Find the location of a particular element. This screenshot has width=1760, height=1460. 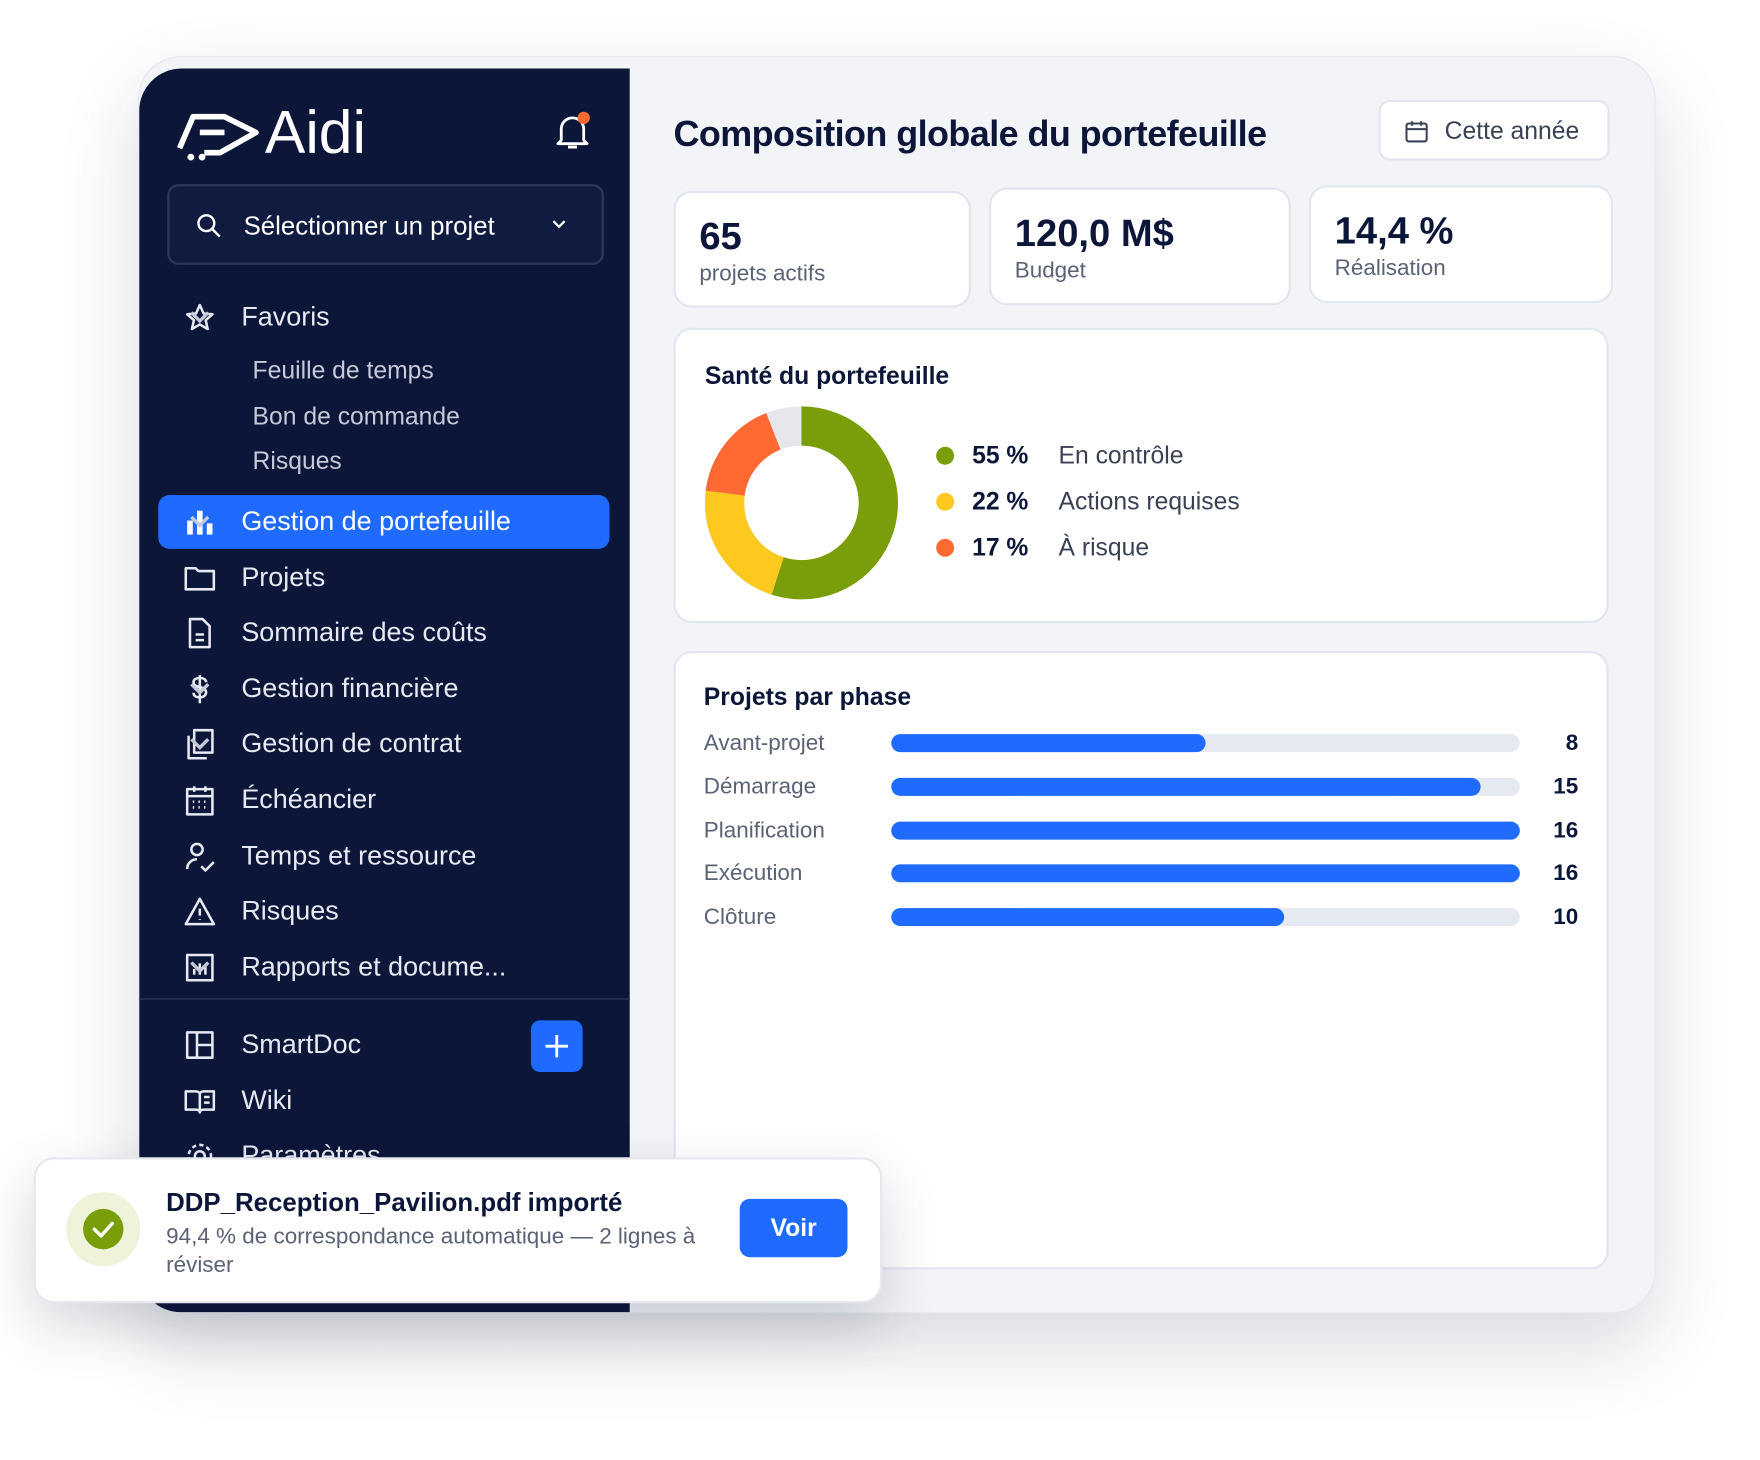

project-search: Sélectionner un projet is located at coordinates (385, 224).